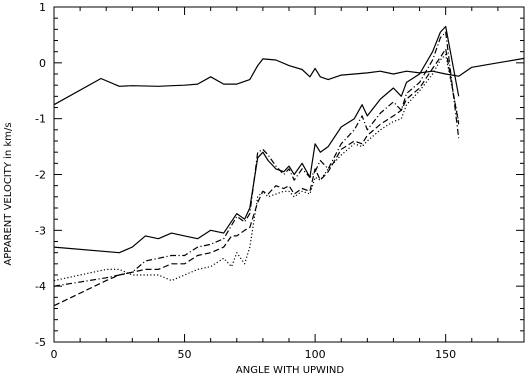  What do you see at coordinates (40, 230) in the screenshot?
I see `y-tick-label: -3` at bounding box center [40, 230].